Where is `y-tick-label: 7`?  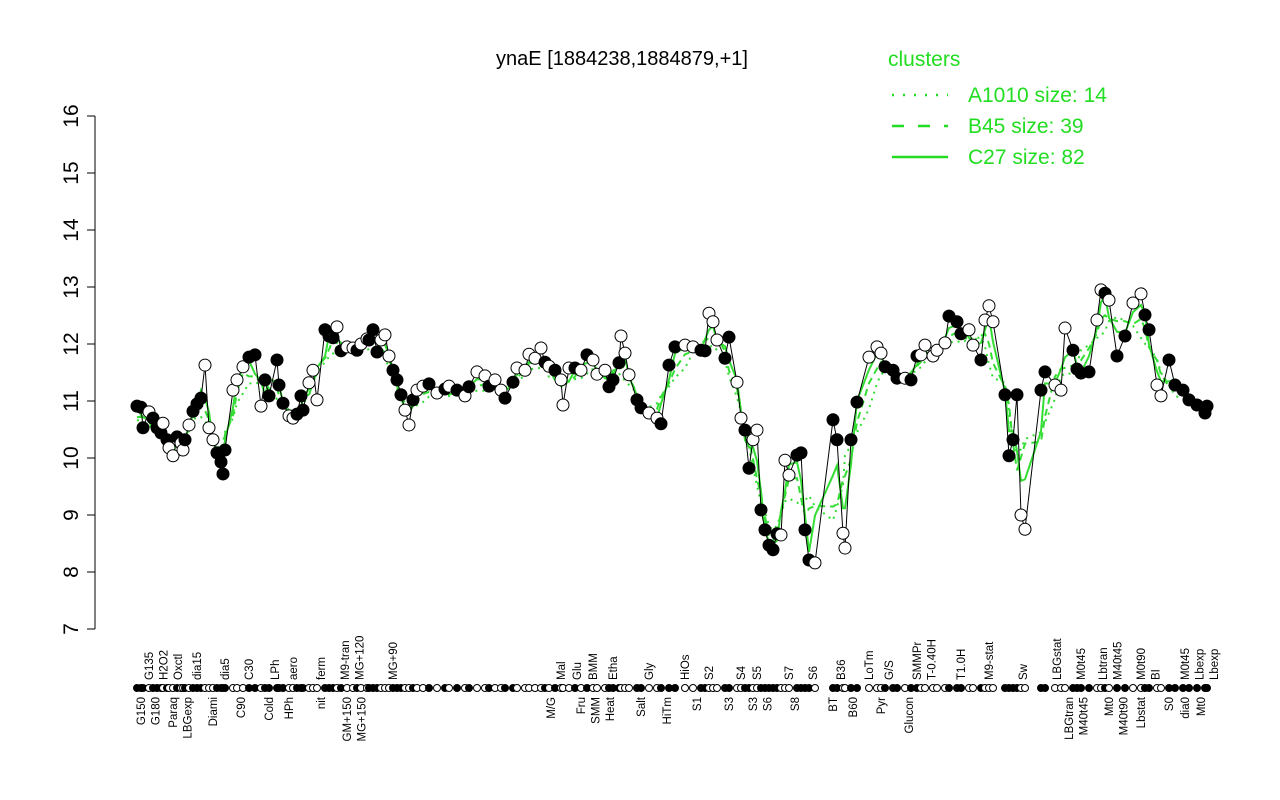
y-tick-label: 7 is located at coordinates (71, 629).